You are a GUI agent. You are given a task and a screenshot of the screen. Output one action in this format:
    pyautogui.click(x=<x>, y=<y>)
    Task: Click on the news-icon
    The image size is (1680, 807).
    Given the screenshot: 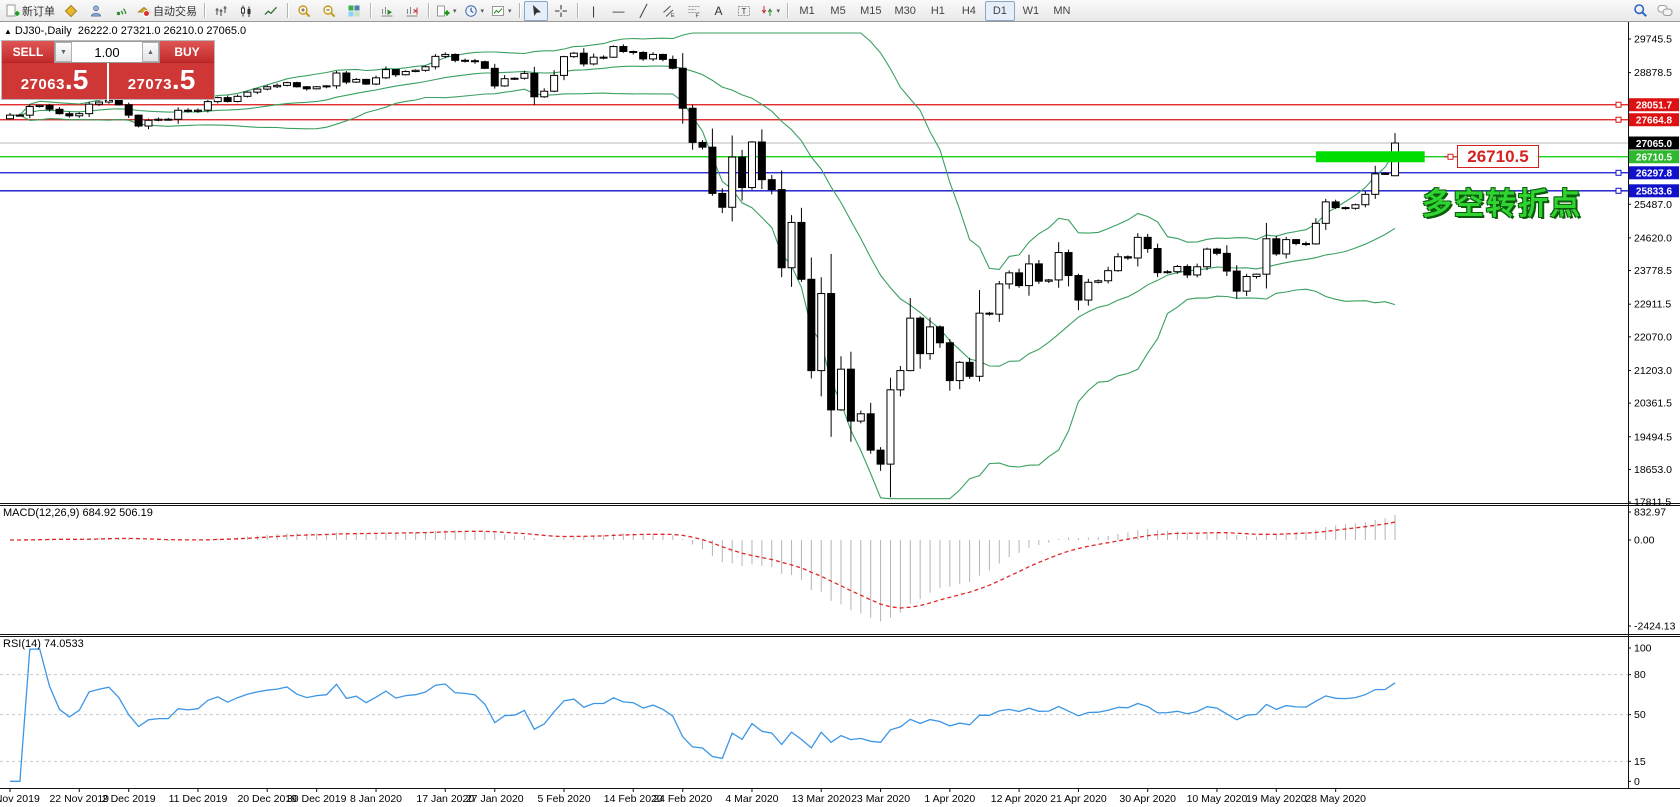 What is the action you would take?
    pyautogui.click(x=121, y=11)
    